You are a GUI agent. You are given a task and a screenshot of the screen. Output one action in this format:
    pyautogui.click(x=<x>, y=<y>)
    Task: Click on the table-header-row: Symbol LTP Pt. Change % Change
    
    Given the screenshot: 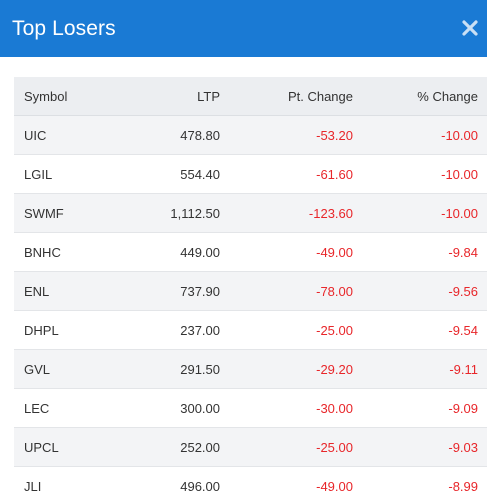 What is the action you would take?
    pyautogui.click(x=250, y=96)
    